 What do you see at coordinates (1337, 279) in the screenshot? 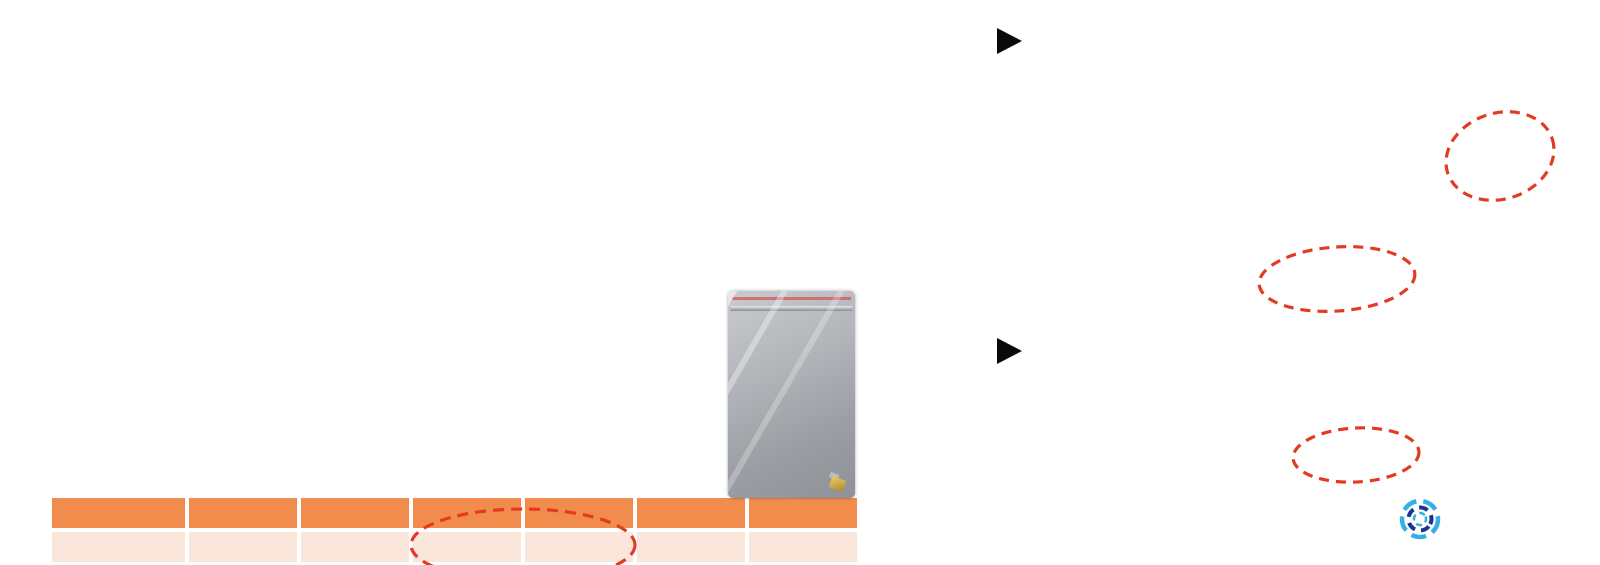
I see `highlight-ellipse-eq8-ch4` at bounding box center [1337, 279].